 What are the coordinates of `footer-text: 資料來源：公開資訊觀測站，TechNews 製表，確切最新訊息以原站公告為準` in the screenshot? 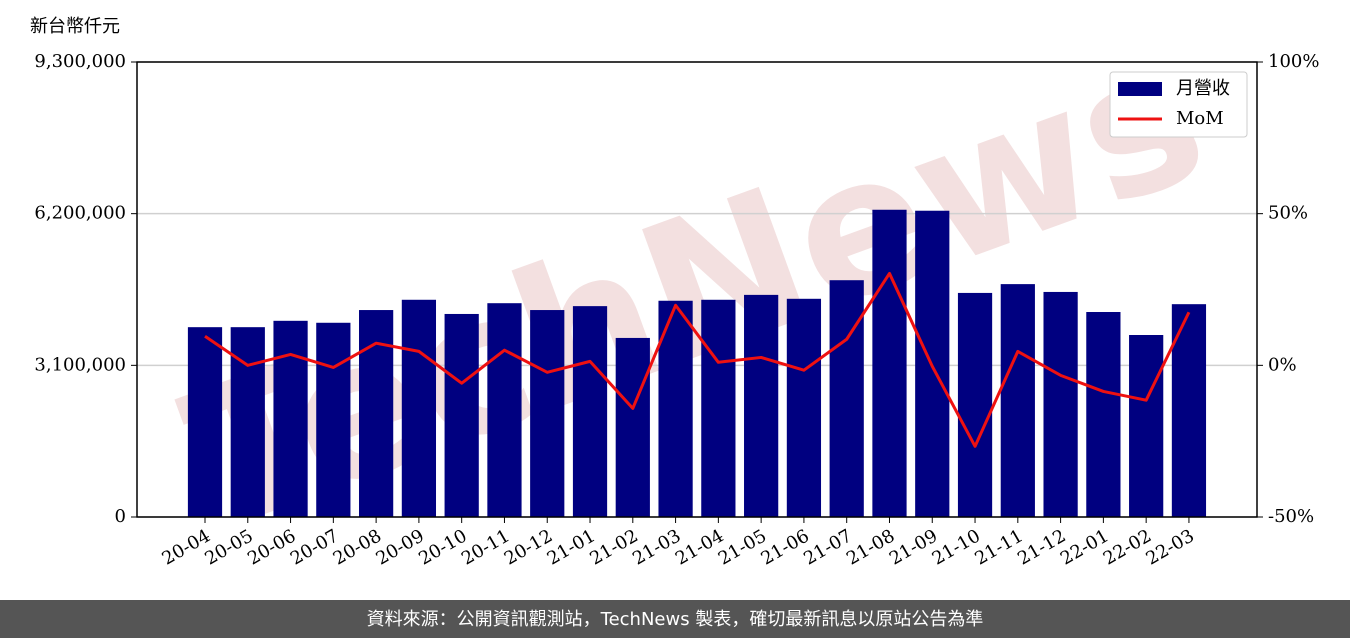 It's located at (675, 619).